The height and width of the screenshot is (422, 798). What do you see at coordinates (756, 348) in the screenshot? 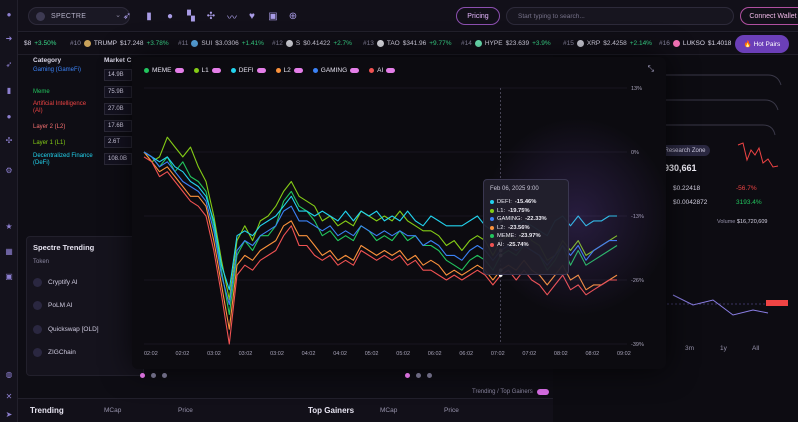
I see `range-all: All` at bounding box center [756, 348].